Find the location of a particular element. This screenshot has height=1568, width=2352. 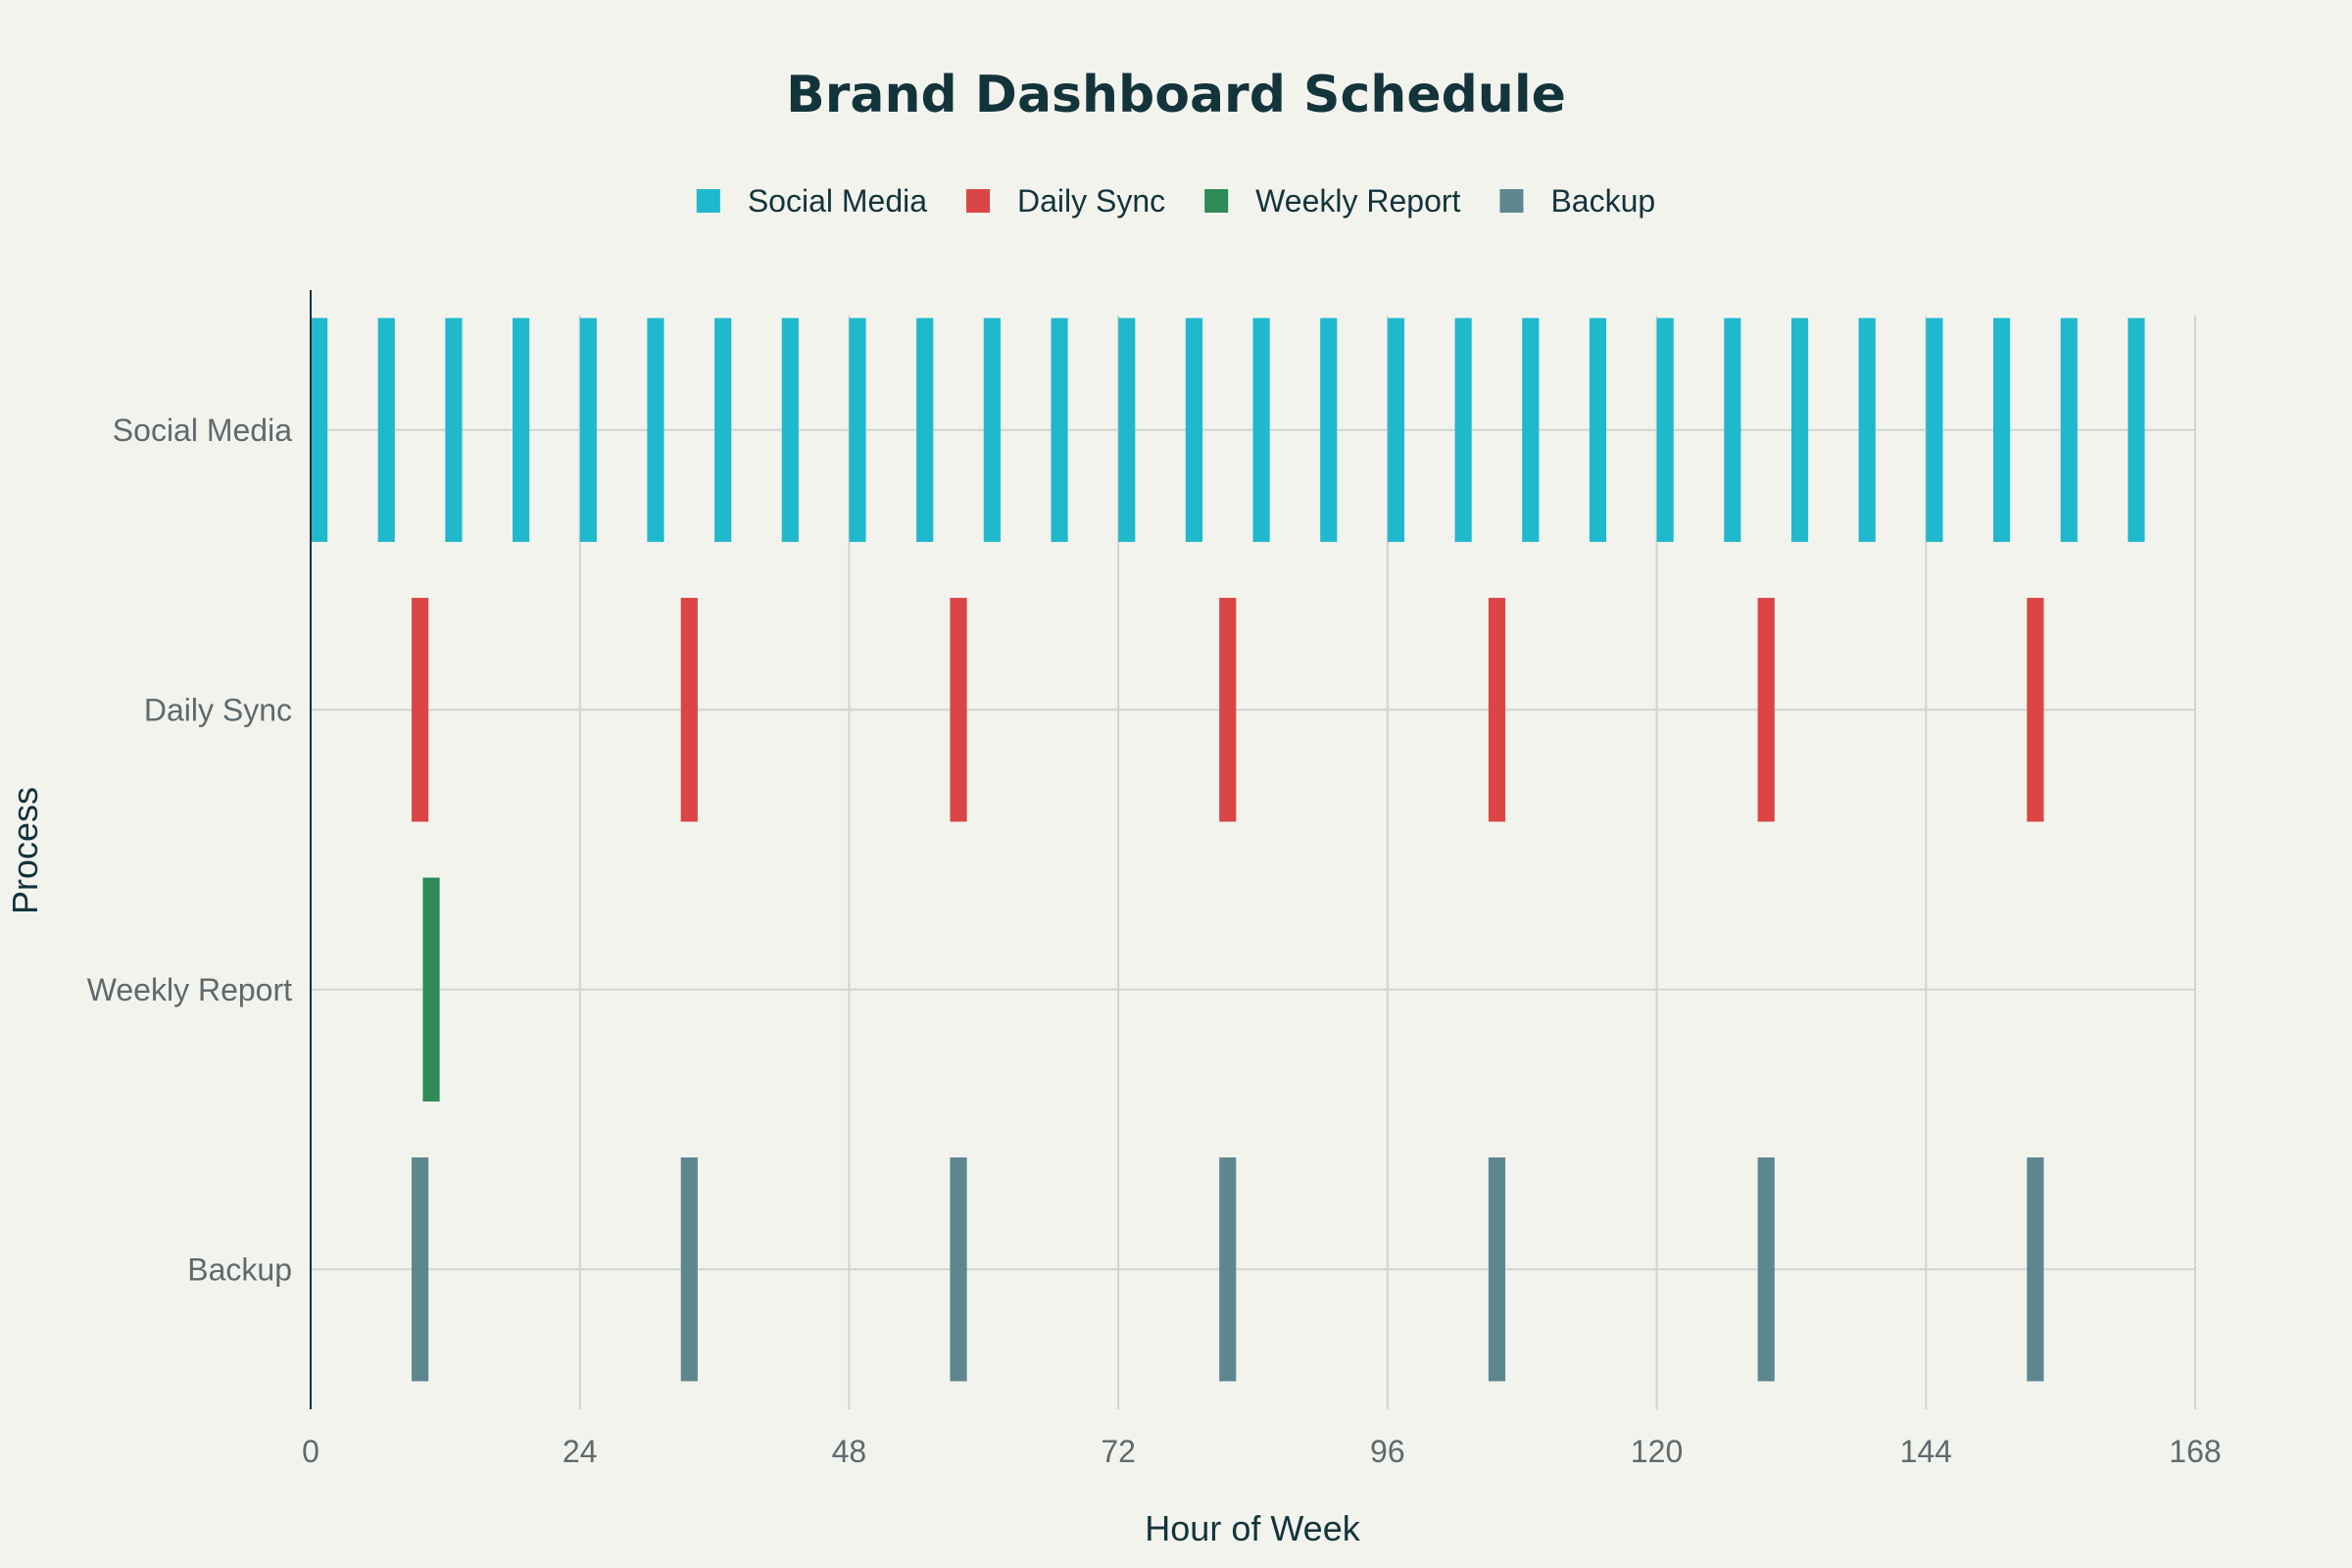

legend-label: Daily Sync is located at coordinates (1091, 201).